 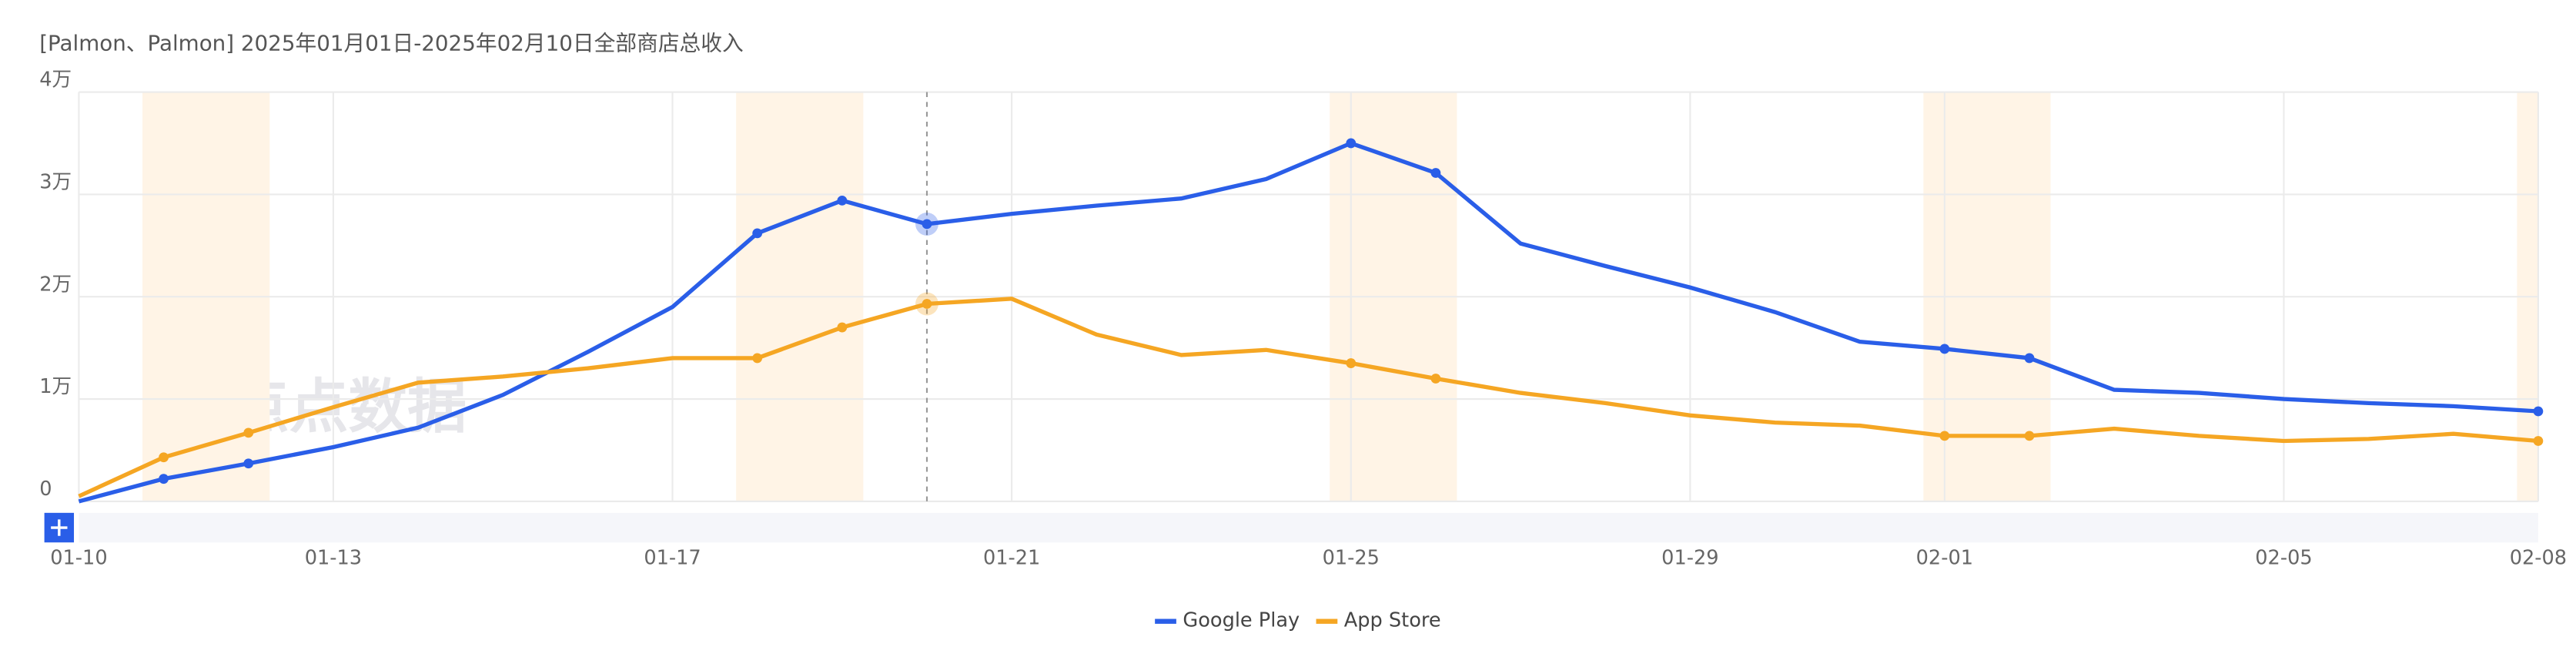 What do you see at coordinates (1309, 527) in the screenshot?
I see `zoom-track` at bounding box center [1309, 527].